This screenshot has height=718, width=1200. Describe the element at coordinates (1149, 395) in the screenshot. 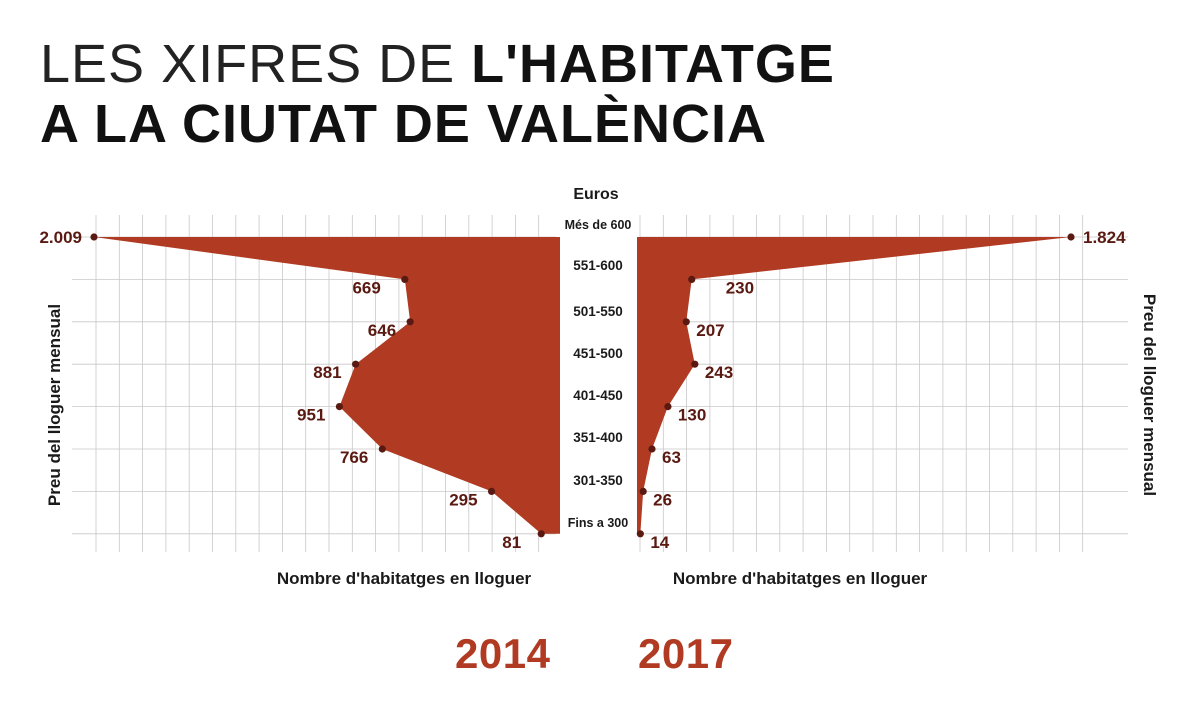

I see `y-axis-label-right: Preu del lloguer mensual` at that location.